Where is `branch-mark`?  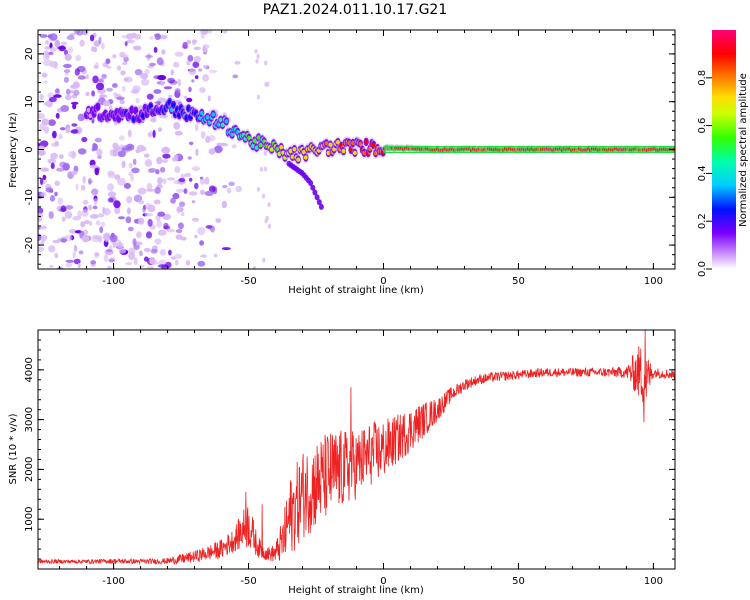 branch-mark is located at coordinates (313, 187).